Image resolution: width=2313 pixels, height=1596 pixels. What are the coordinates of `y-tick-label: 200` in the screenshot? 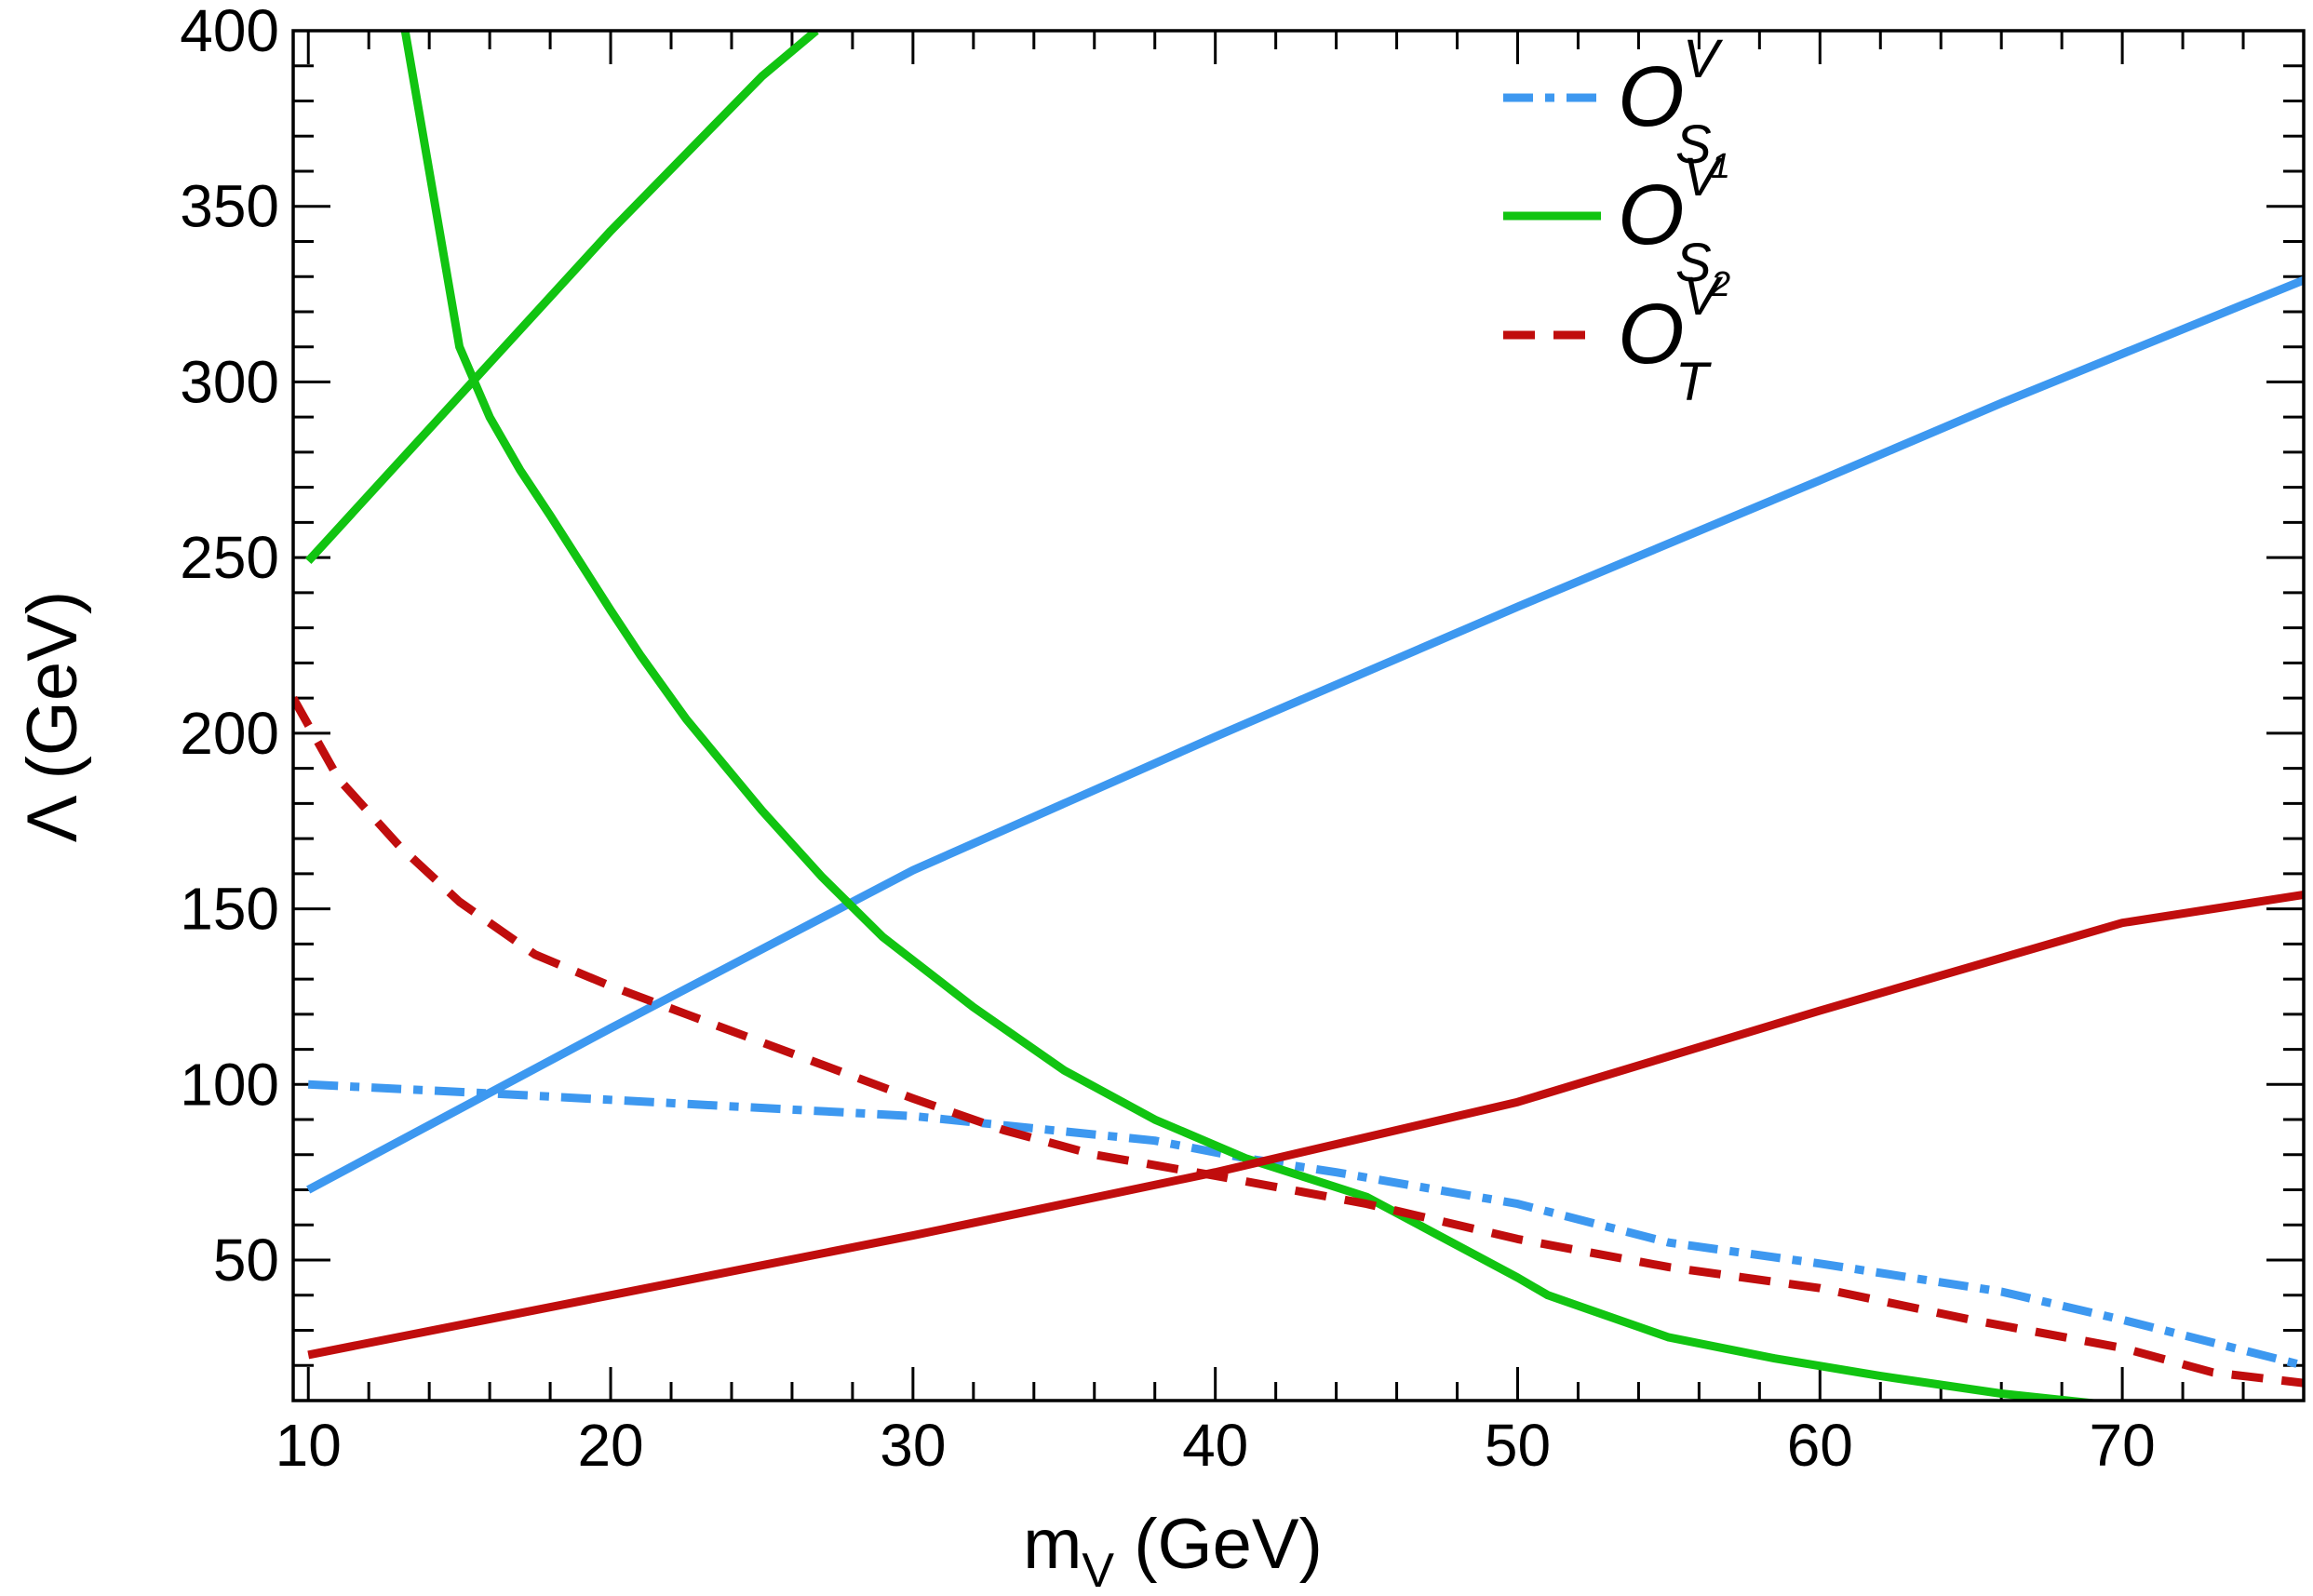 It's located at (229, 733).